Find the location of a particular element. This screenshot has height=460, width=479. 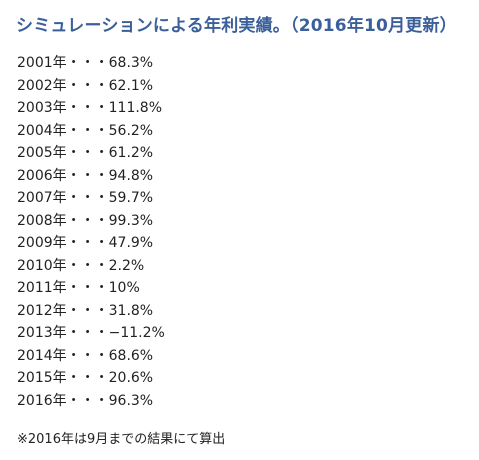

result-row-2005: 2005年・・・61.2% is located at coordinates (85, 153).